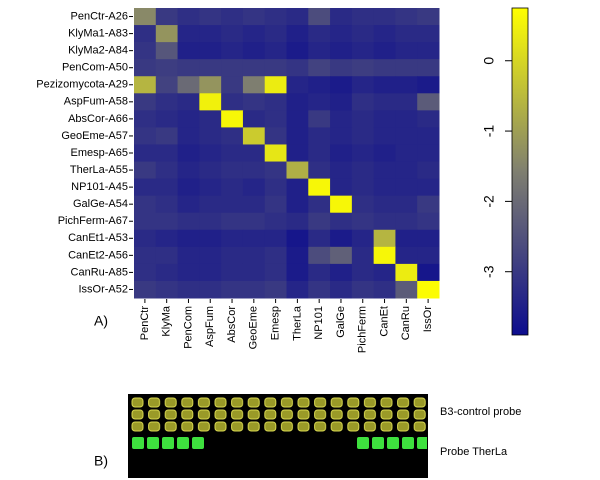  I want to click on column-label: PenCtr, so click(145, 323).